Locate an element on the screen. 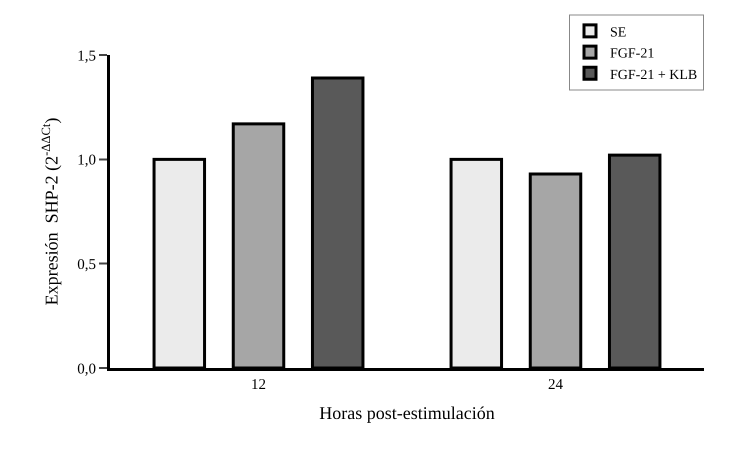 The height and width of the screenshot is (463, 734). legend-label: FGF-21 is located at coordinates (632, 54).